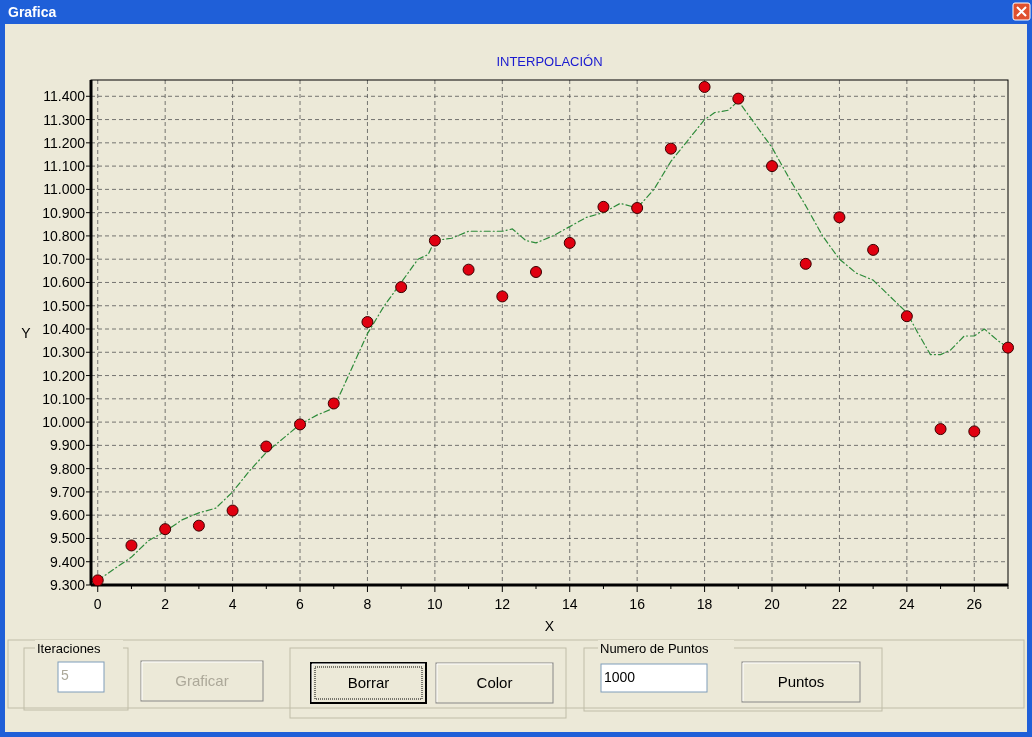 The height and width of the screenshot is (737, 1032). Describe the element at coordinates (300, 604) in the screenshot. I see `x-tick-label: 6` at that location.